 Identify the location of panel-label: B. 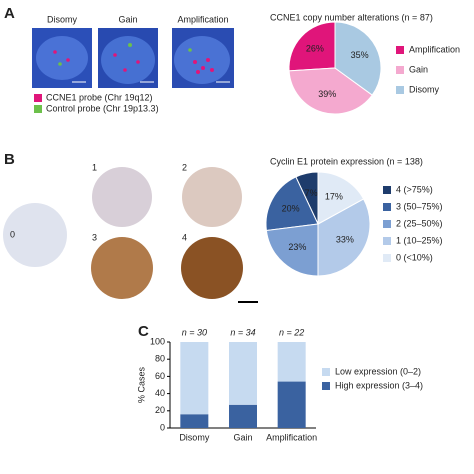
(9, 159).